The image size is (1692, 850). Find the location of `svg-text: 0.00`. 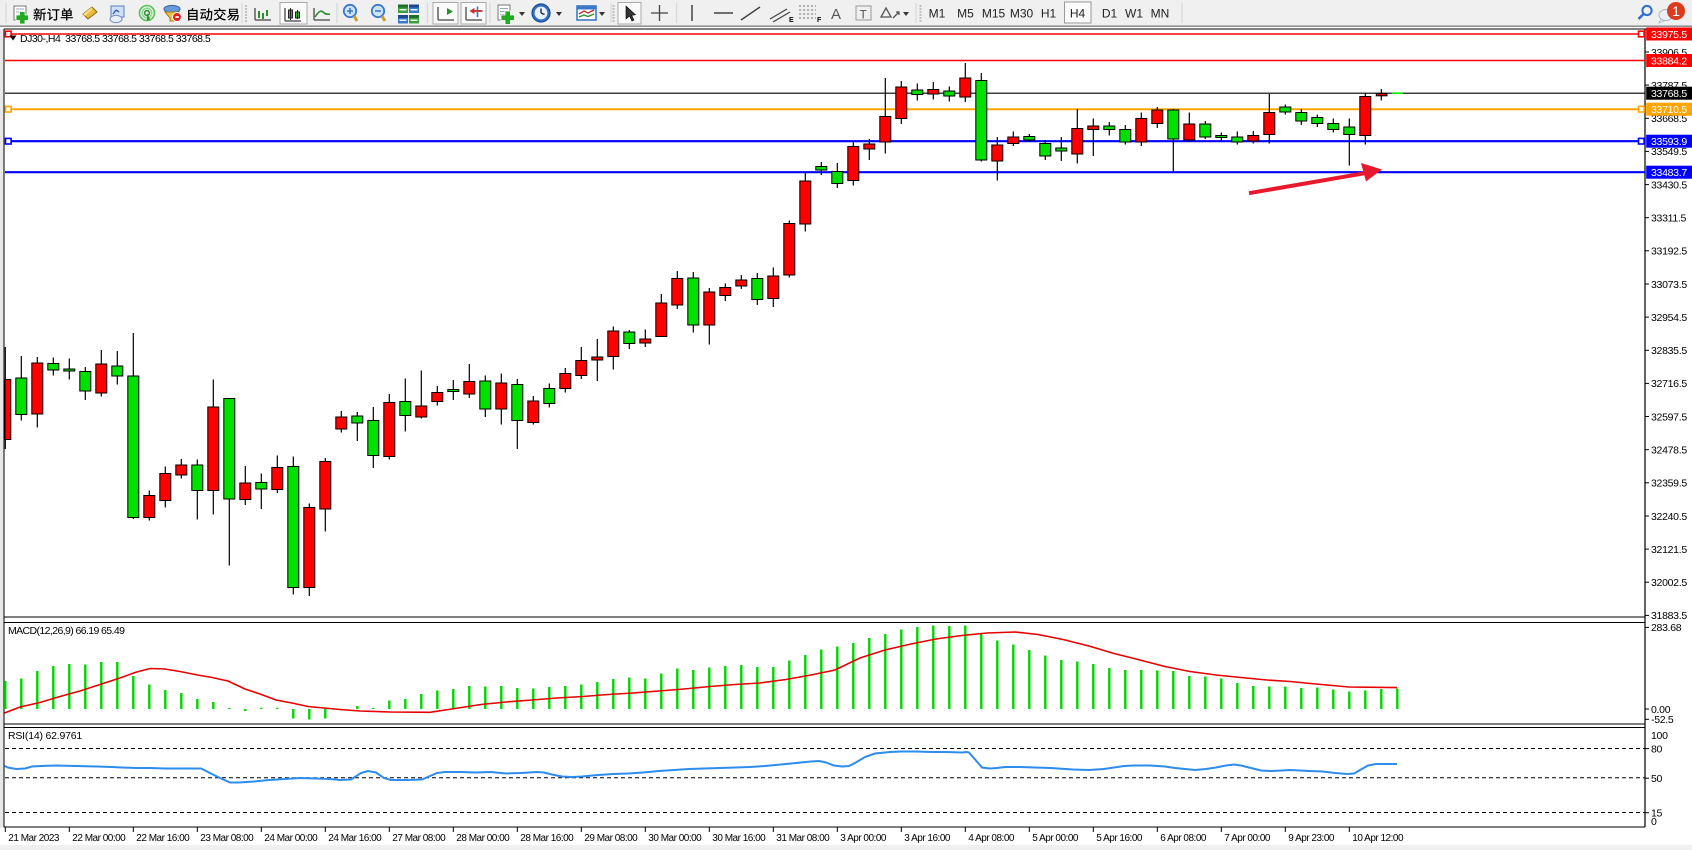

svg-text: 0.00 is located at coordinates (1661, 710).